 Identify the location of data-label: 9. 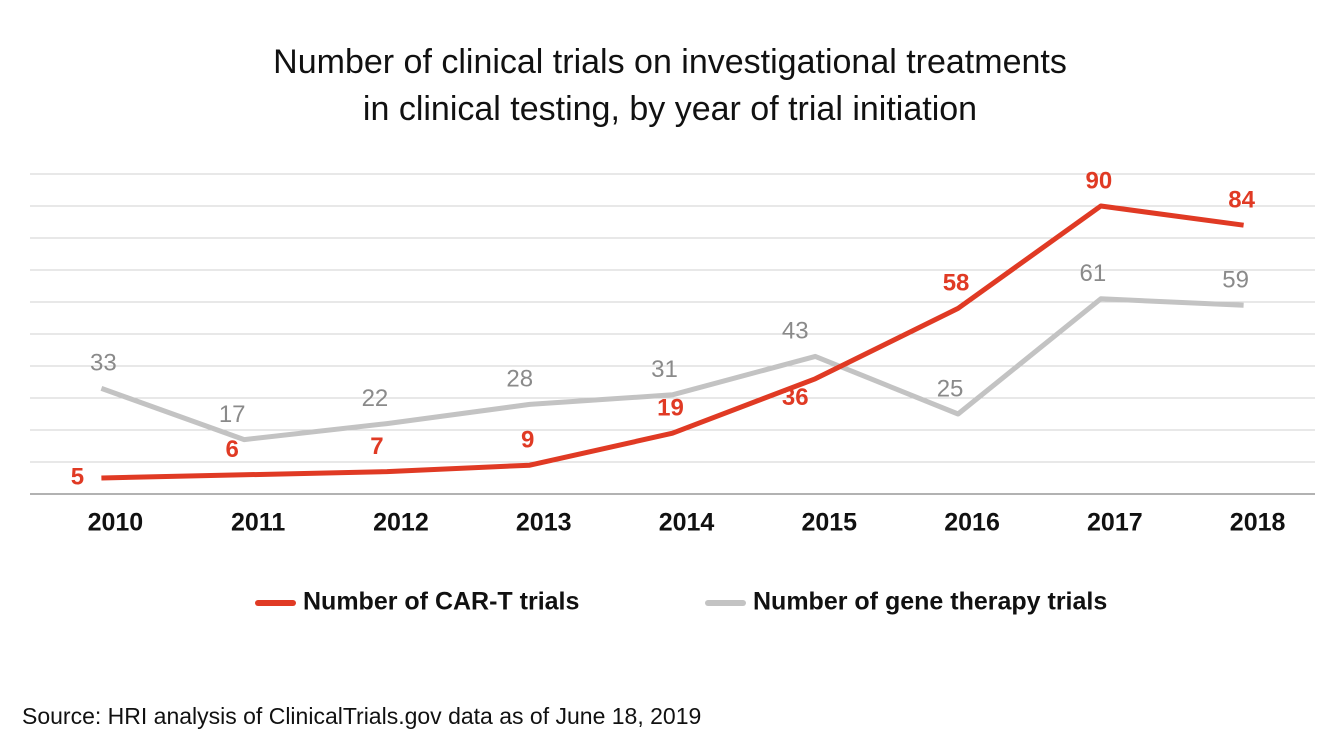
(527, 440).